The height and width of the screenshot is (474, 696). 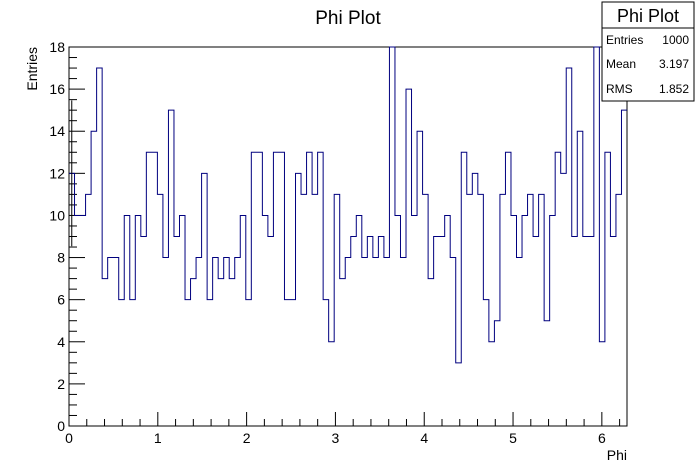 What do you see at coordinates (61, 258) in the screenshot?
I see `y-tick-label: 8` at bounding box center [61, 258].